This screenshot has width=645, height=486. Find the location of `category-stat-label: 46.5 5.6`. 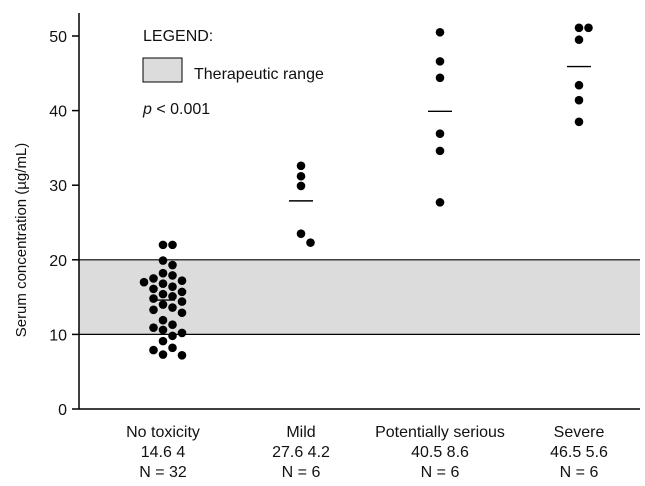

category-stat-label: 46.5 5.6 is located at coordinates (579, 452).